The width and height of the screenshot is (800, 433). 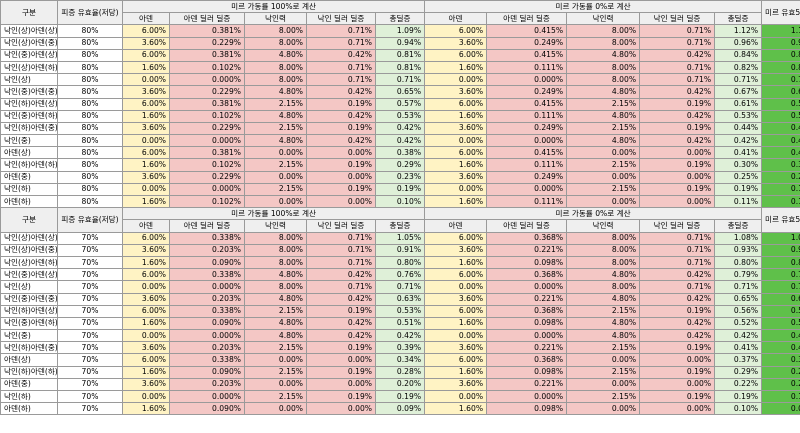 I want to click on cell-100-b: 0.102%, so click(x=207, y=165).